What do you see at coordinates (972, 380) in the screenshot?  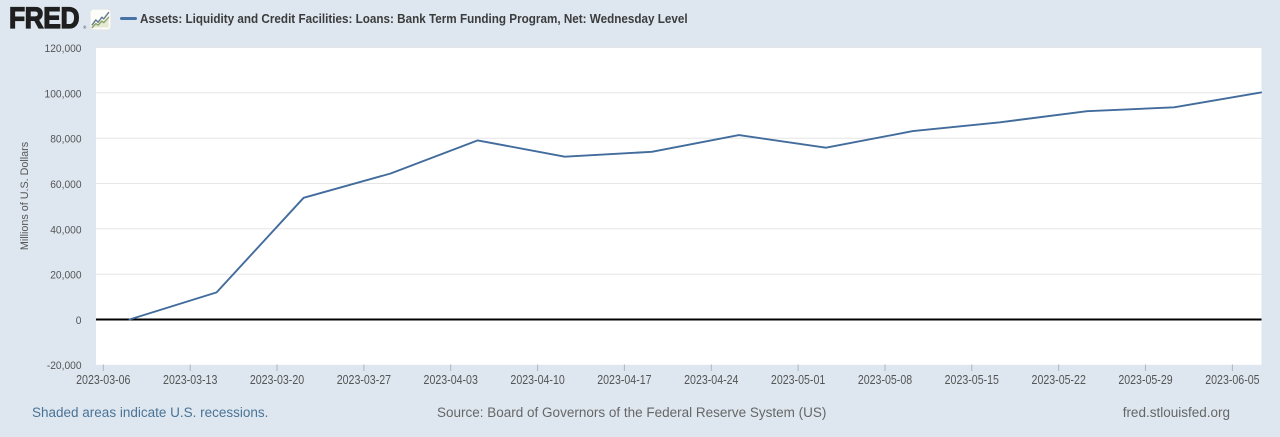 I see `svg-text: 2023-05-15` at bounding box center [972, 380].